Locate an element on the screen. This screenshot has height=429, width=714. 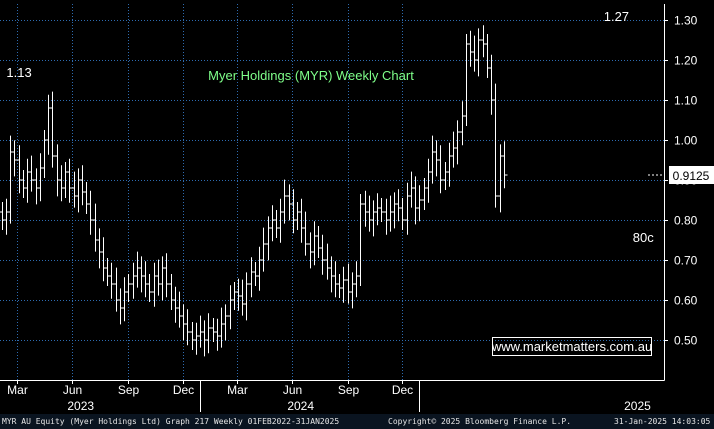
footer-timestamp: 31-Jan-2025 14:03:05 is located at coordinates (662, 421).